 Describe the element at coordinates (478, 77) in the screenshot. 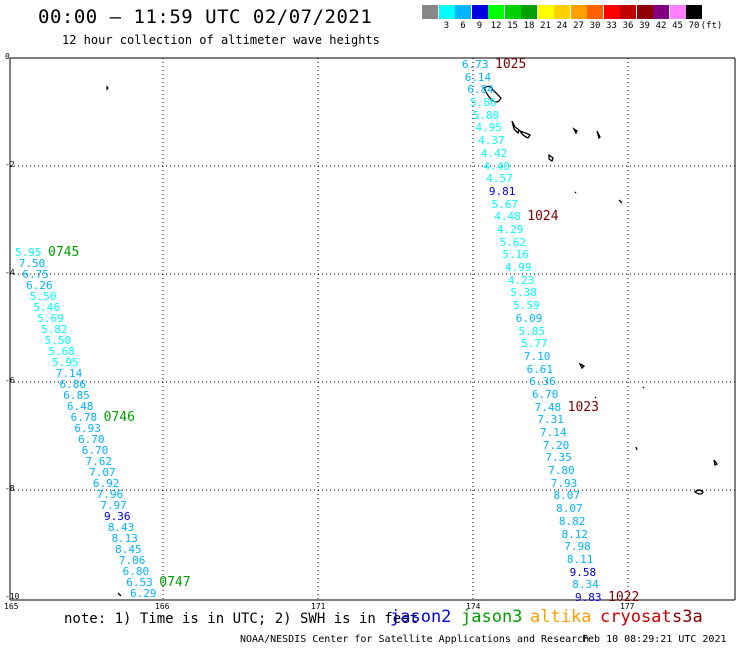

I see `wave-height-value: 6.14` at that location.